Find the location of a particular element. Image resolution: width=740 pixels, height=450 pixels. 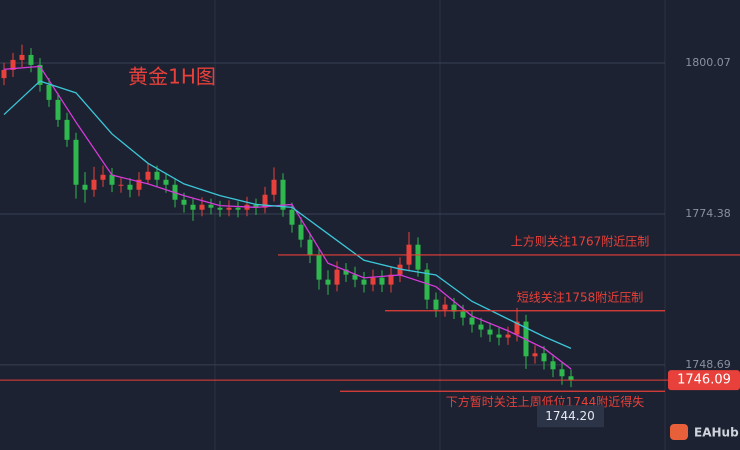

brand-icon is located at coordinates (679, 432).